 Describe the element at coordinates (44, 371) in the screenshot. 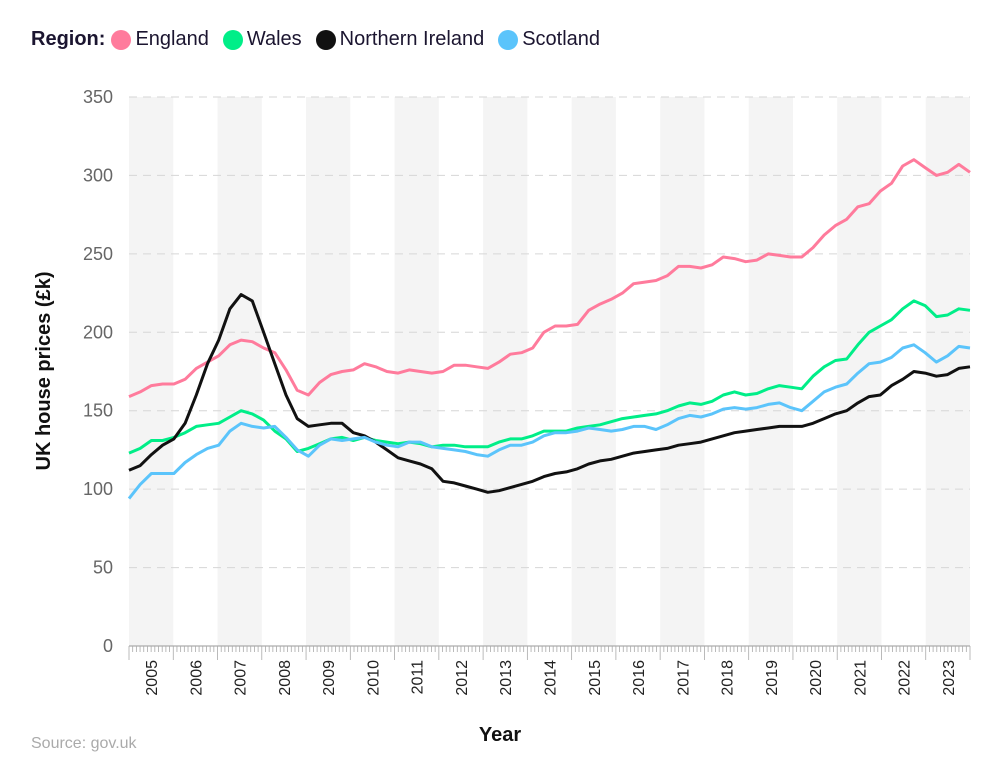

I see `y-axis-label: UK house prices (£k)` at that location.